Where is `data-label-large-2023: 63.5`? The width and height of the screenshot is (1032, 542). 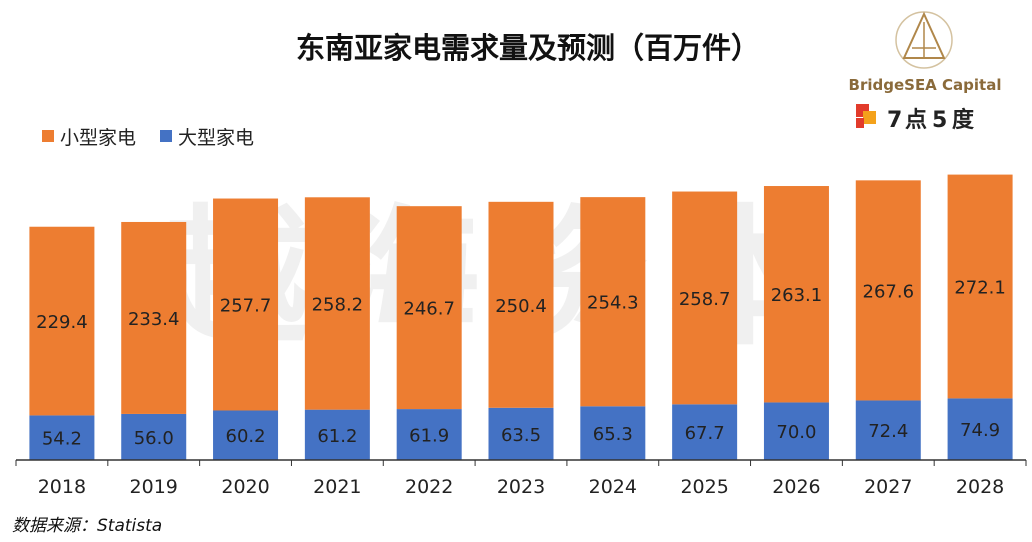
data-label-large-2023: 63.5 is located at coordinates (521, 435).